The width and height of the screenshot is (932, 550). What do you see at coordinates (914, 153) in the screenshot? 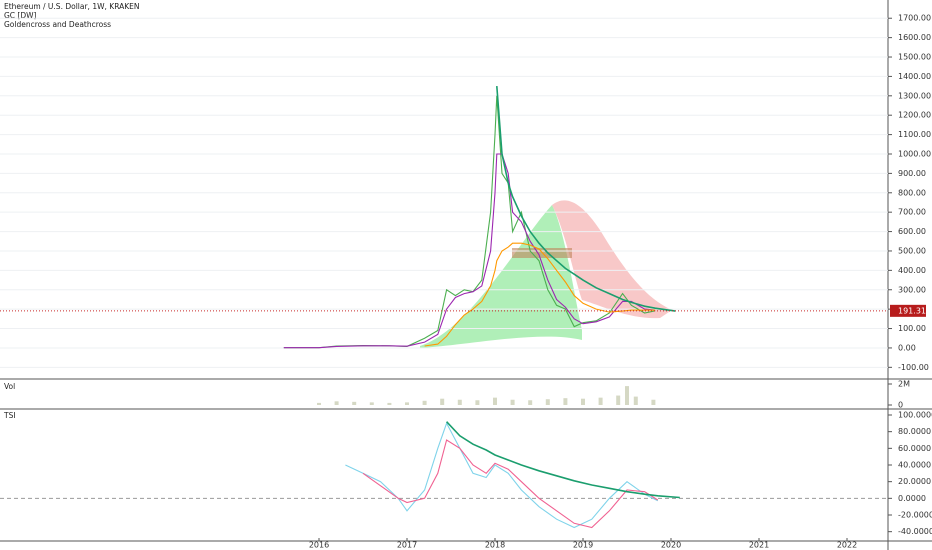
I see `y-tick-label: 1000.00` at bounding box center [914, 153].